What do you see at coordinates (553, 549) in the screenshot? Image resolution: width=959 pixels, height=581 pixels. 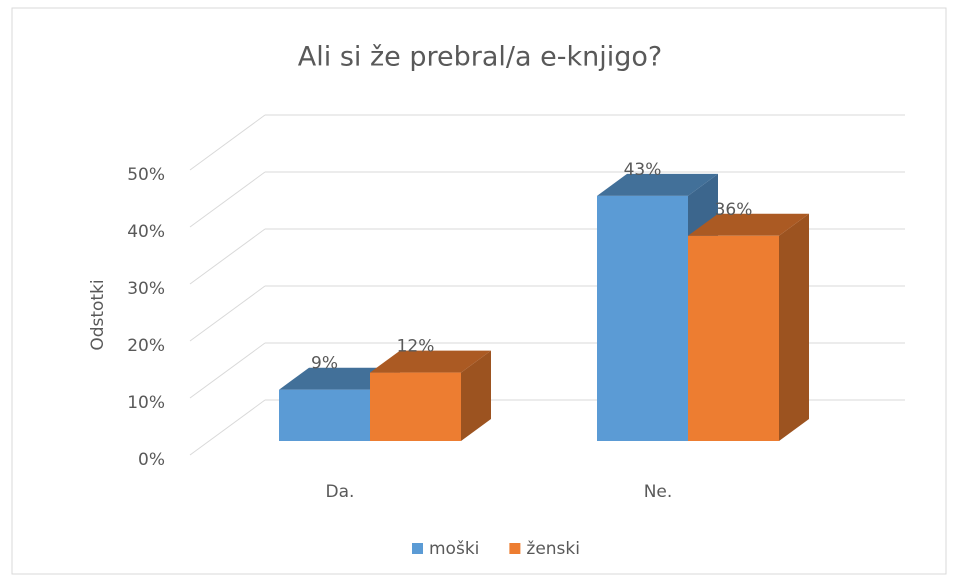 I see `legend-label: ženski` at bounding box center [553, 549].